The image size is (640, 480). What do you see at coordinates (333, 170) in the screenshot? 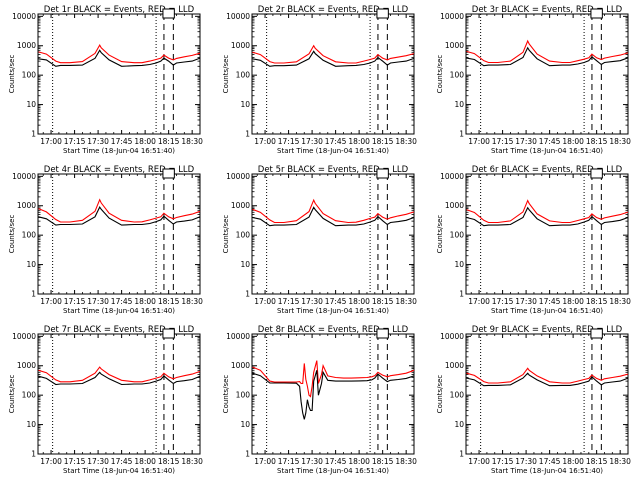
I see `panel-title: Det 5r BLACK = Events, RED = LLD` at bounding box center [333, 170].